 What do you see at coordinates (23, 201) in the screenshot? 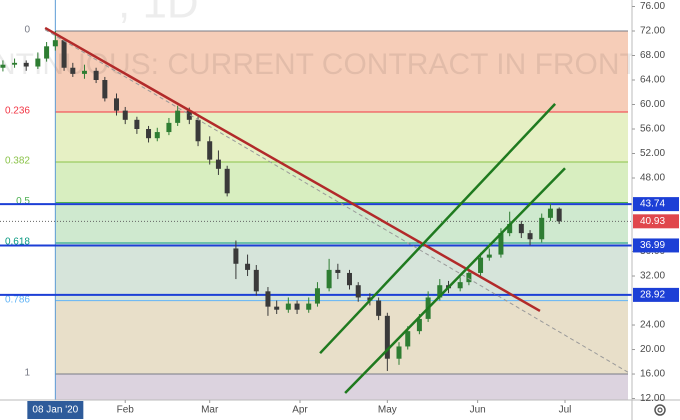
I see `fib-label: 0.5` at bounding box center [23, 201].